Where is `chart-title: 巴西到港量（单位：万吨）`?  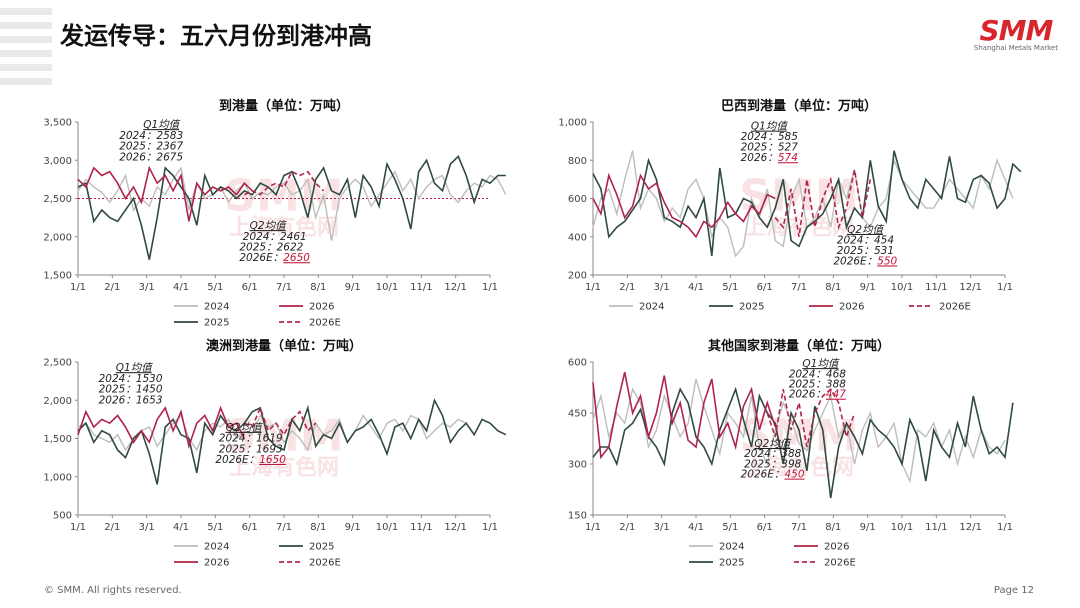
chart-title: 巴西到港量（单位：万吨） is located at coordinates (799, 106).